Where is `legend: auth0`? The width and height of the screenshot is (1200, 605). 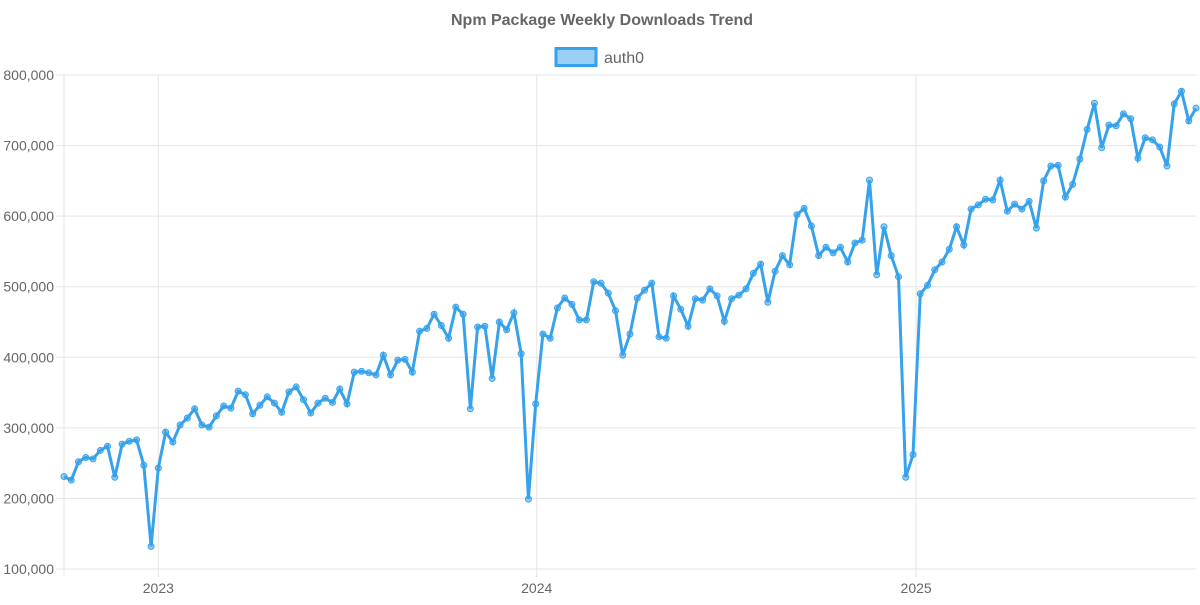 legend: auth0 is located at coordinates (599, 57).